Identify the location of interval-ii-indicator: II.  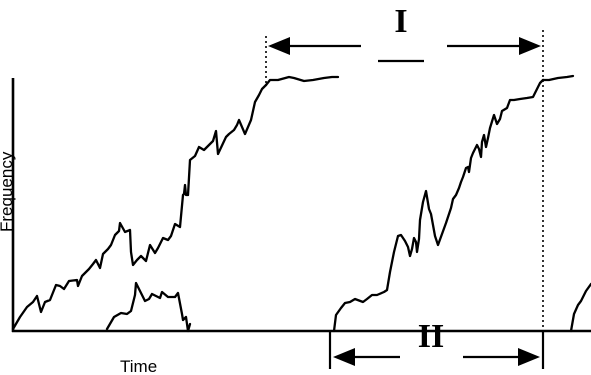
(436, 343).